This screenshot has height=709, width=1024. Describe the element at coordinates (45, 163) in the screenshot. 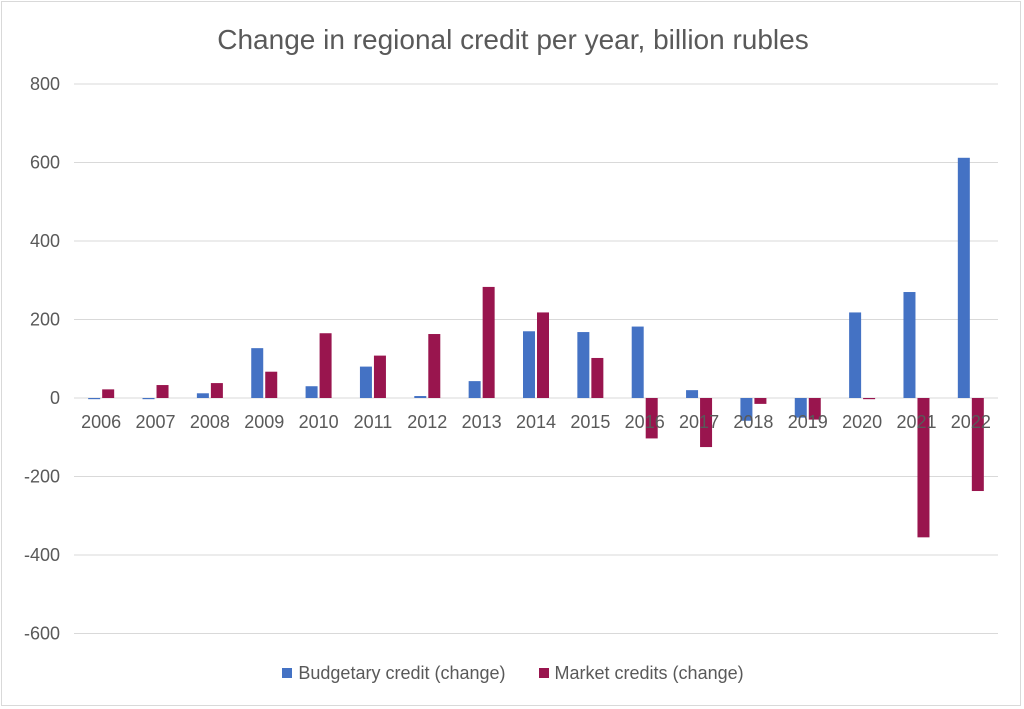

I see `y-tick-label: 600` at that location.